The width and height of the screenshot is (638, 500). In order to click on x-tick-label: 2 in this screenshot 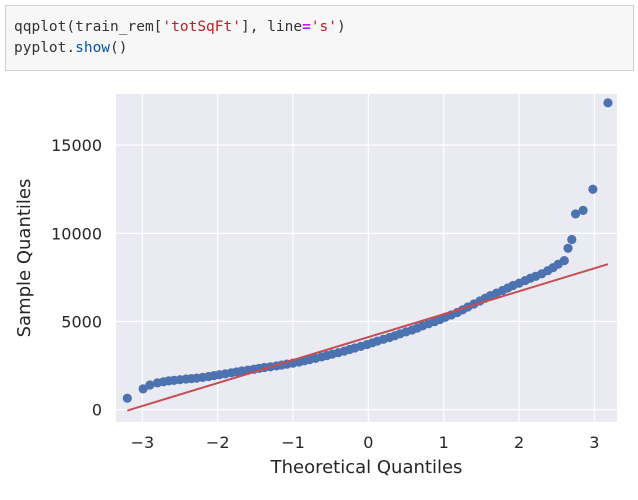, I will do `click(519, 442)`.